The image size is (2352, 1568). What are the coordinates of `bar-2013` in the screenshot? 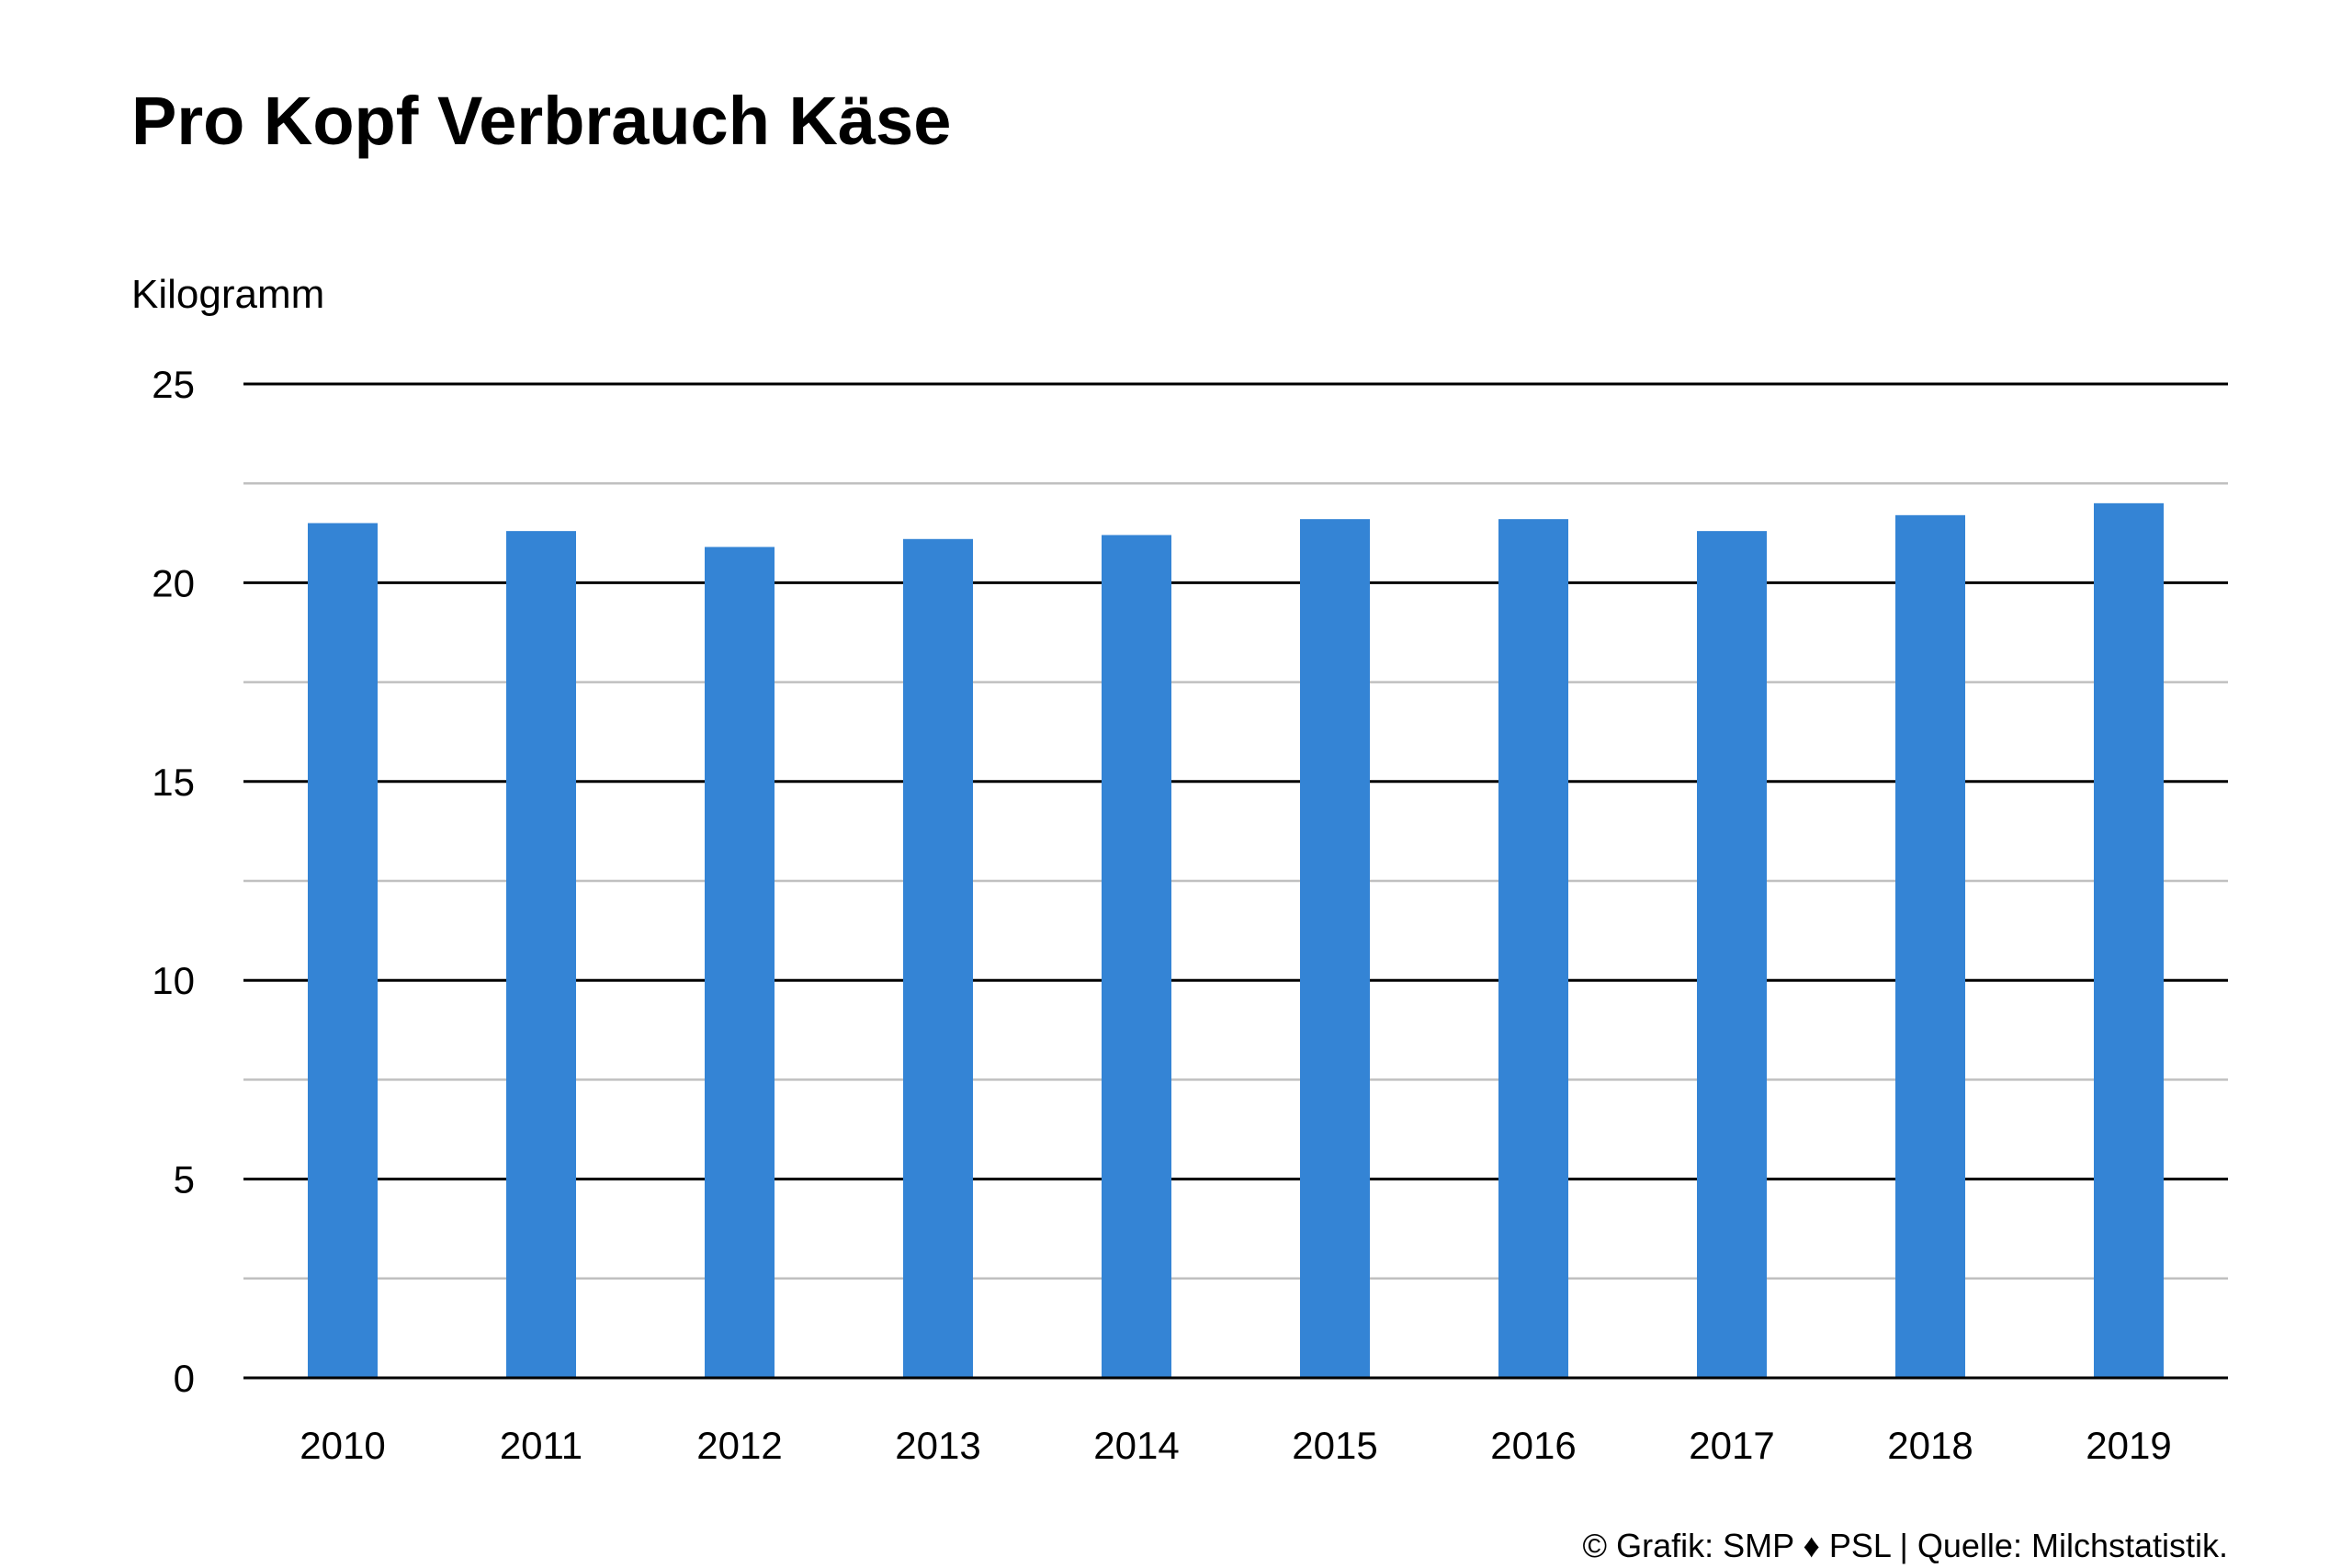 It's located at (938, 958).